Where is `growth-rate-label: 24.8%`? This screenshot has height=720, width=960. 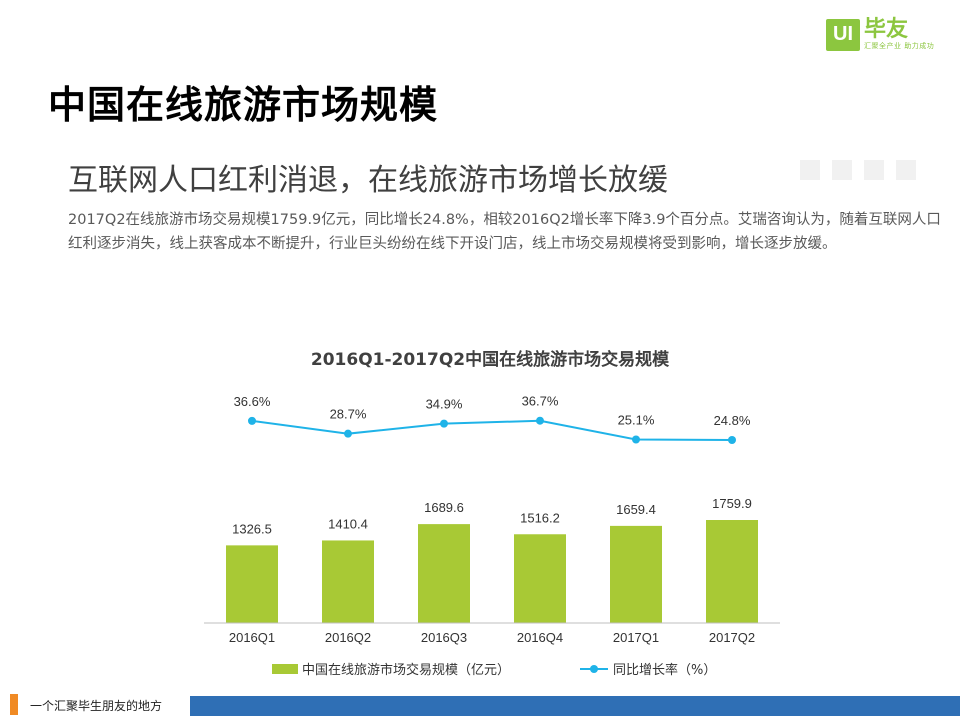 growth-rate-label: 24.8% is located at coordinates (732, 420).